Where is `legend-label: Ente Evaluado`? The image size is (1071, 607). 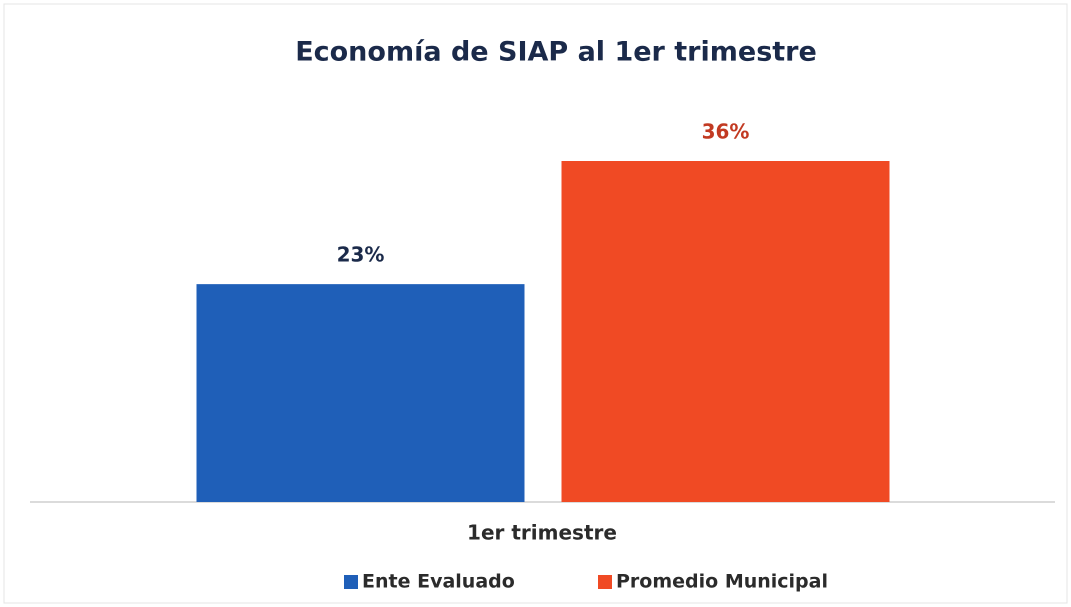 legend-label: Ente Evaluado is located at coordinates (438, 582).